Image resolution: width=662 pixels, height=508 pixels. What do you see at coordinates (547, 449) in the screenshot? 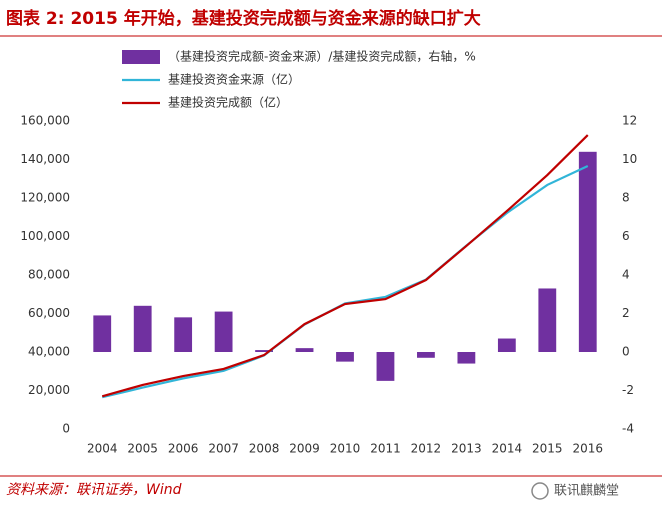
I see `x-tick-label: 2015` at bounding box center [547, 449].